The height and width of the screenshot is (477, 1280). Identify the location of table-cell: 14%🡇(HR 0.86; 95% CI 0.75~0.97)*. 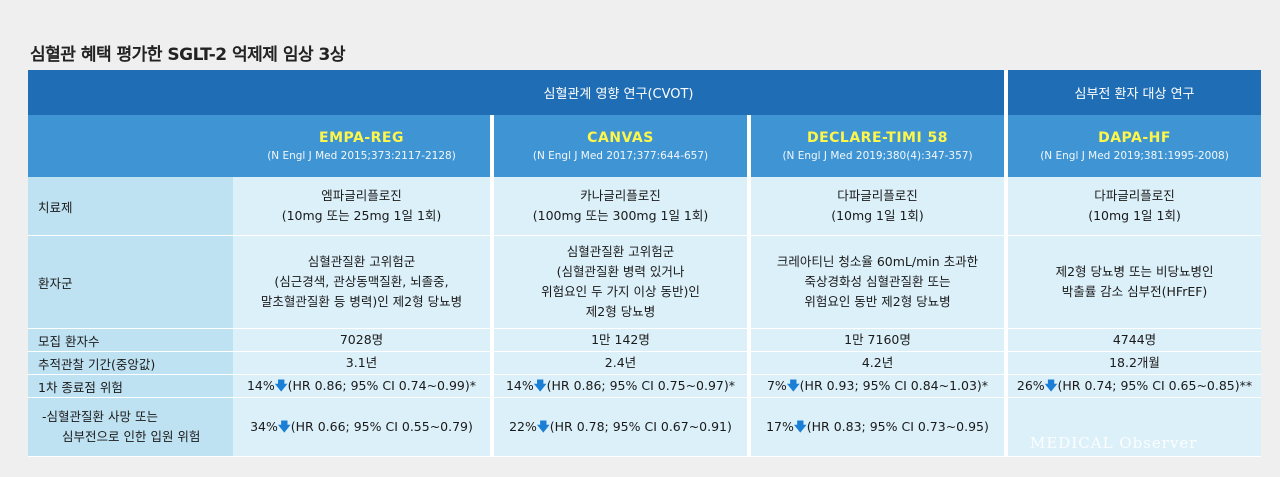
(618, 386).